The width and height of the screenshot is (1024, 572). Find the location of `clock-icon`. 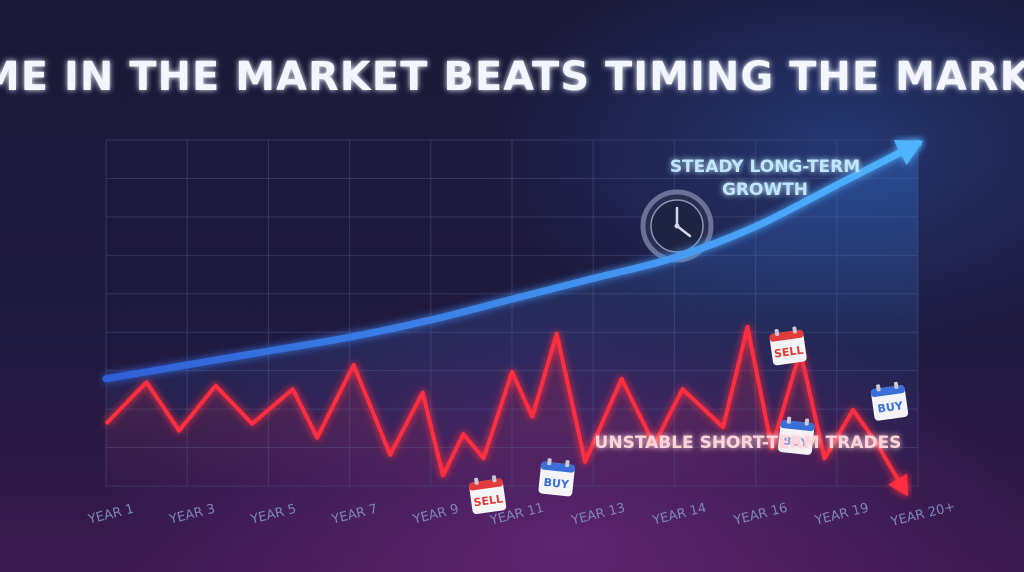

clock-icon is located at coordinates (677, 226).